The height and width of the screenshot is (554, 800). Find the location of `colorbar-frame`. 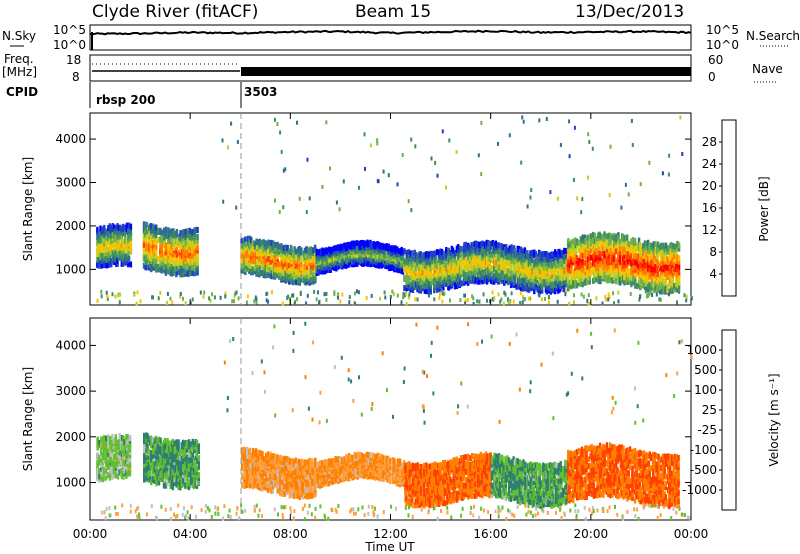

colorbar-frame is located at coordinates (729, 208).